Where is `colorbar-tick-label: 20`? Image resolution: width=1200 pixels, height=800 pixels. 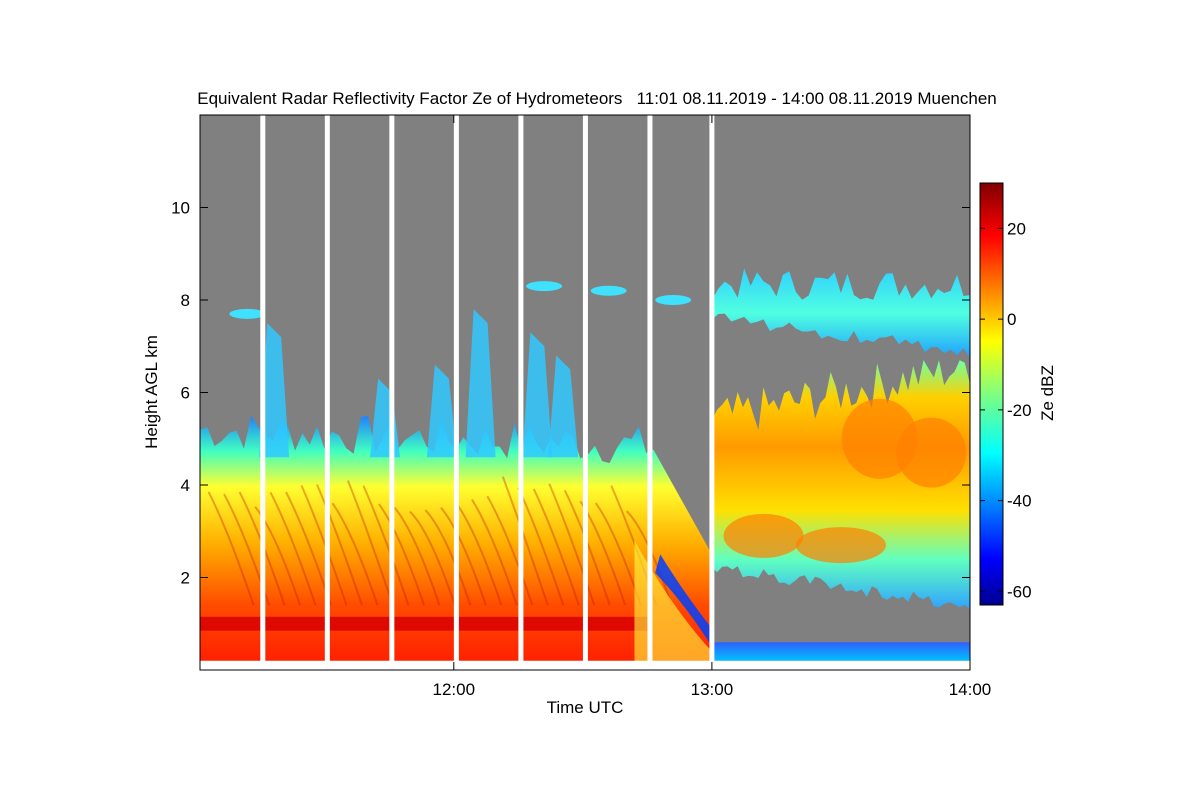
colorbar-tick-label: 20 is located at coordinates (1016, 228).